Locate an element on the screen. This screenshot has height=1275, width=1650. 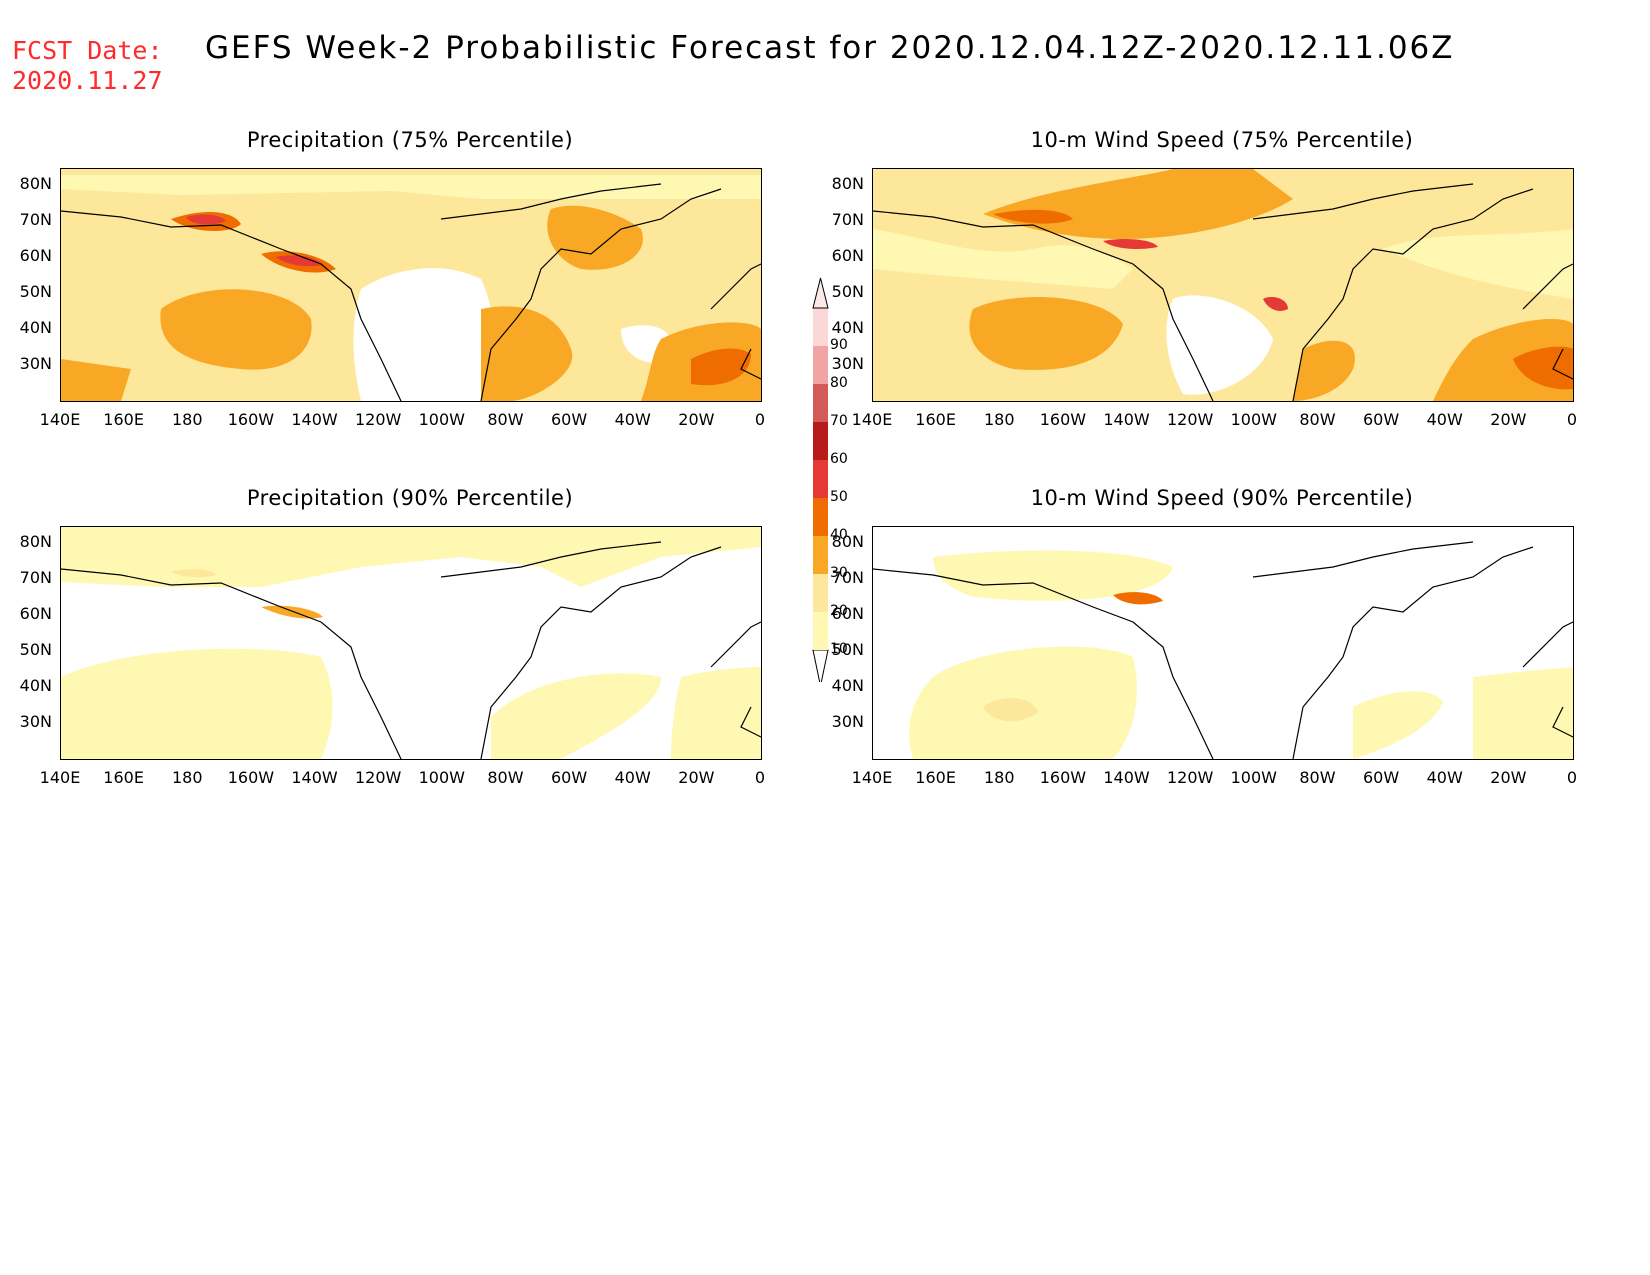
panel-title: 10-m Wind Speed (90% Percentile) is located at coordinates (1222, 498).